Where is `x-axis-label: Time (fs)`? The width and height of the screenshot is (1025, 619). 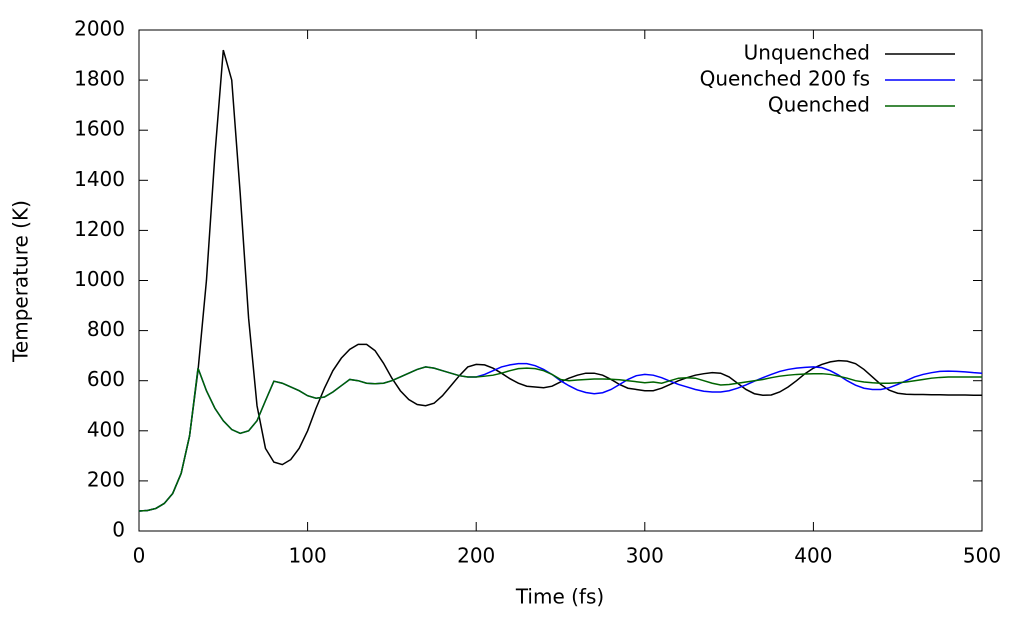
x-axis-label: Time (fs) is located at coordinates (559, 597).